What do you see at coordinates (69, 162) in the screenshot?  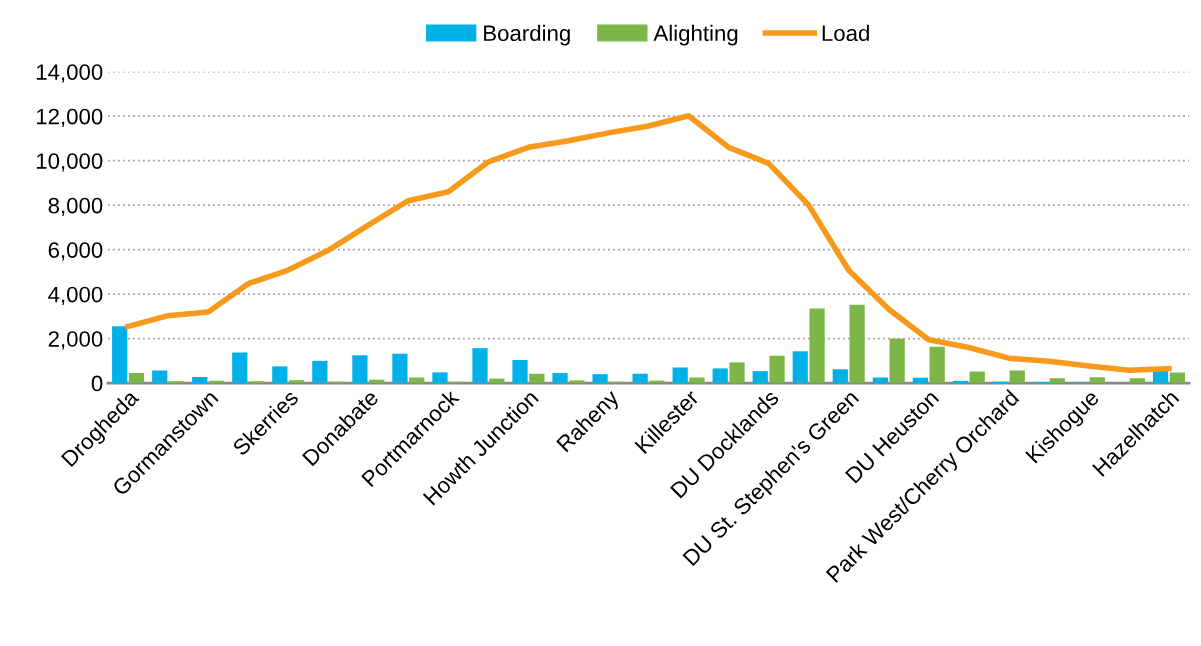 I see `y-tick-label: 10,000` at bounding box center [69, 162].